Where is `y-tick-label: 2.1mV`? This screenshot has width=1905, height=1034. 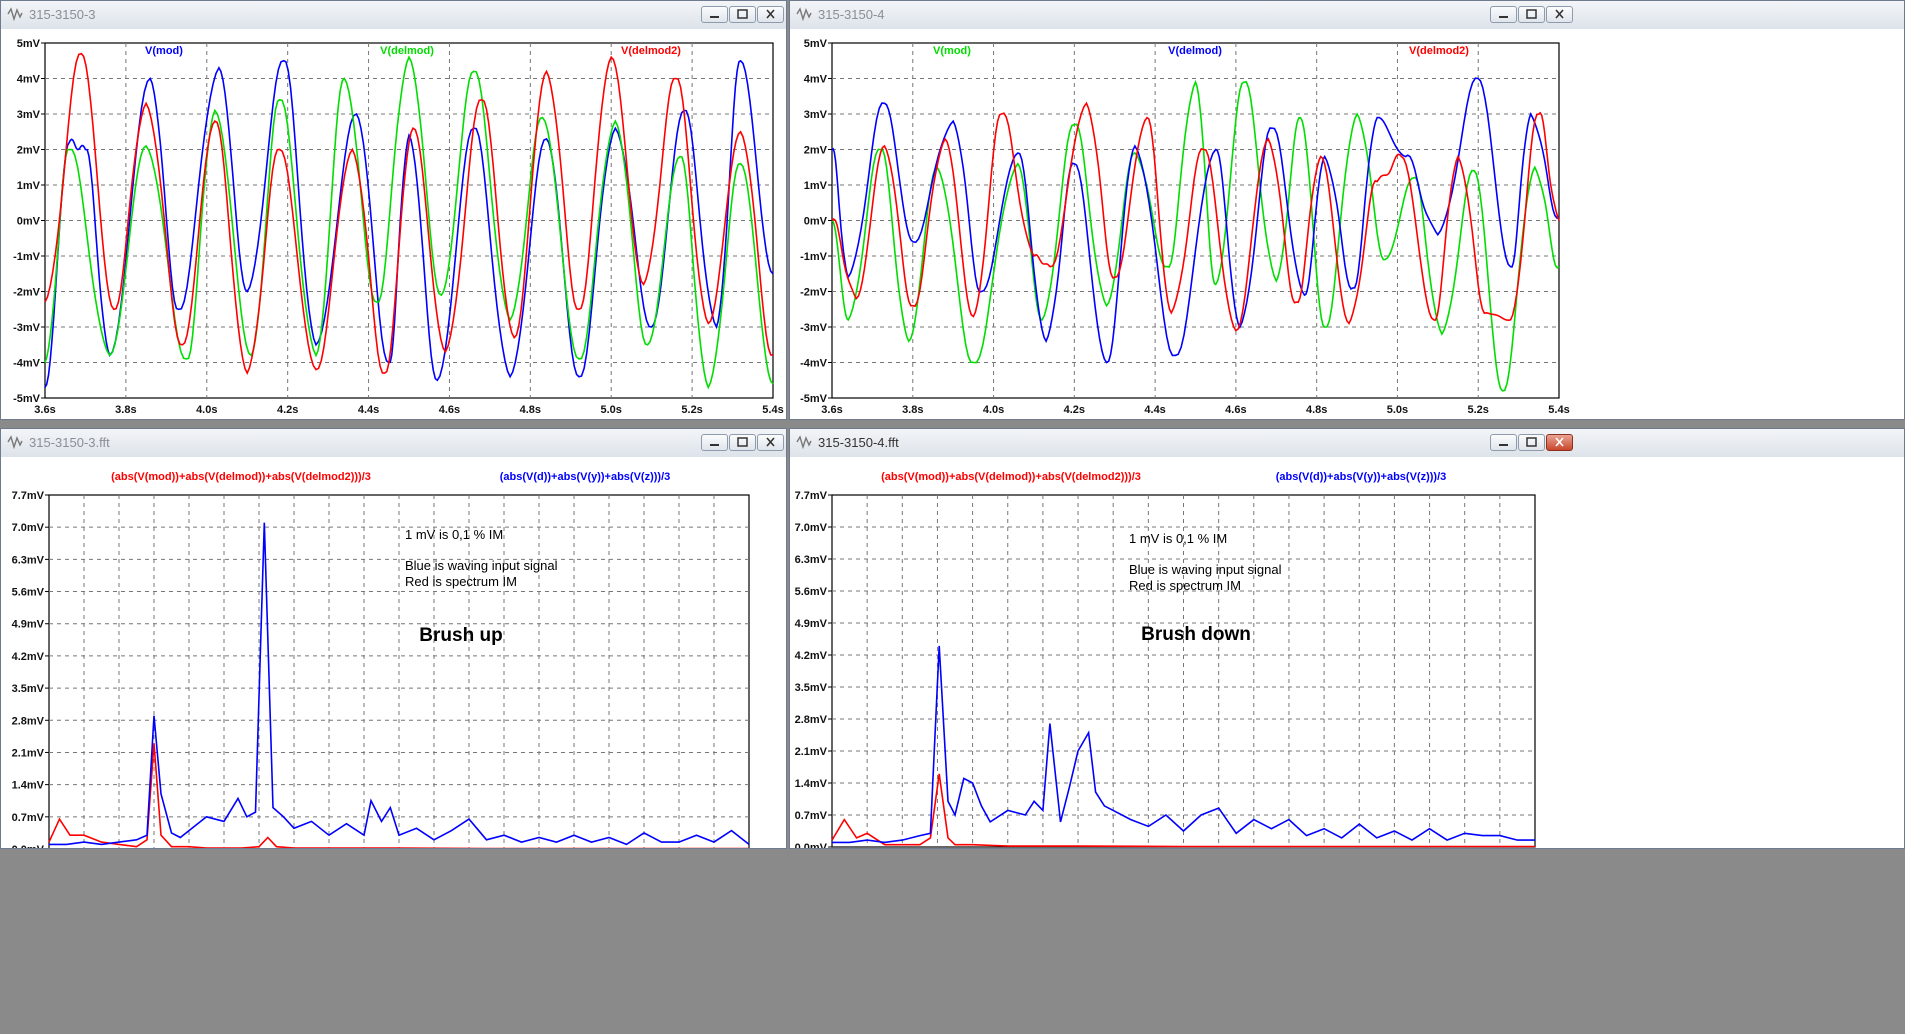 y-tick-label: 2.1mV is located at coordinates (811, 752).